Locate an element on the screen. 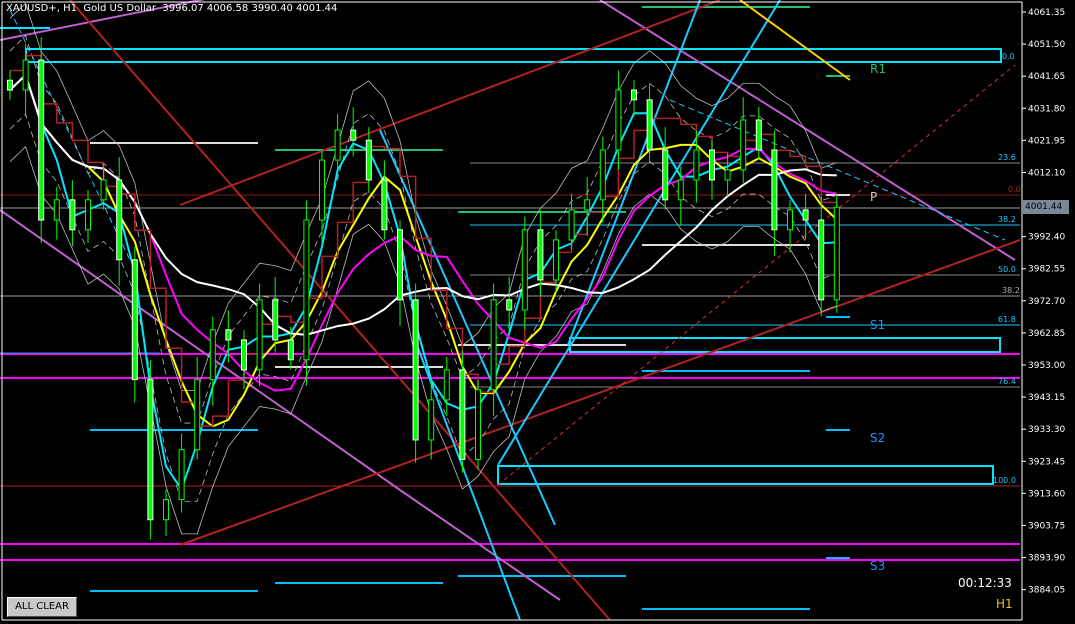 This screenshot has height=624, width=1075. axis-tick-label: 4012.10 is located at coordinates (1046, 173).